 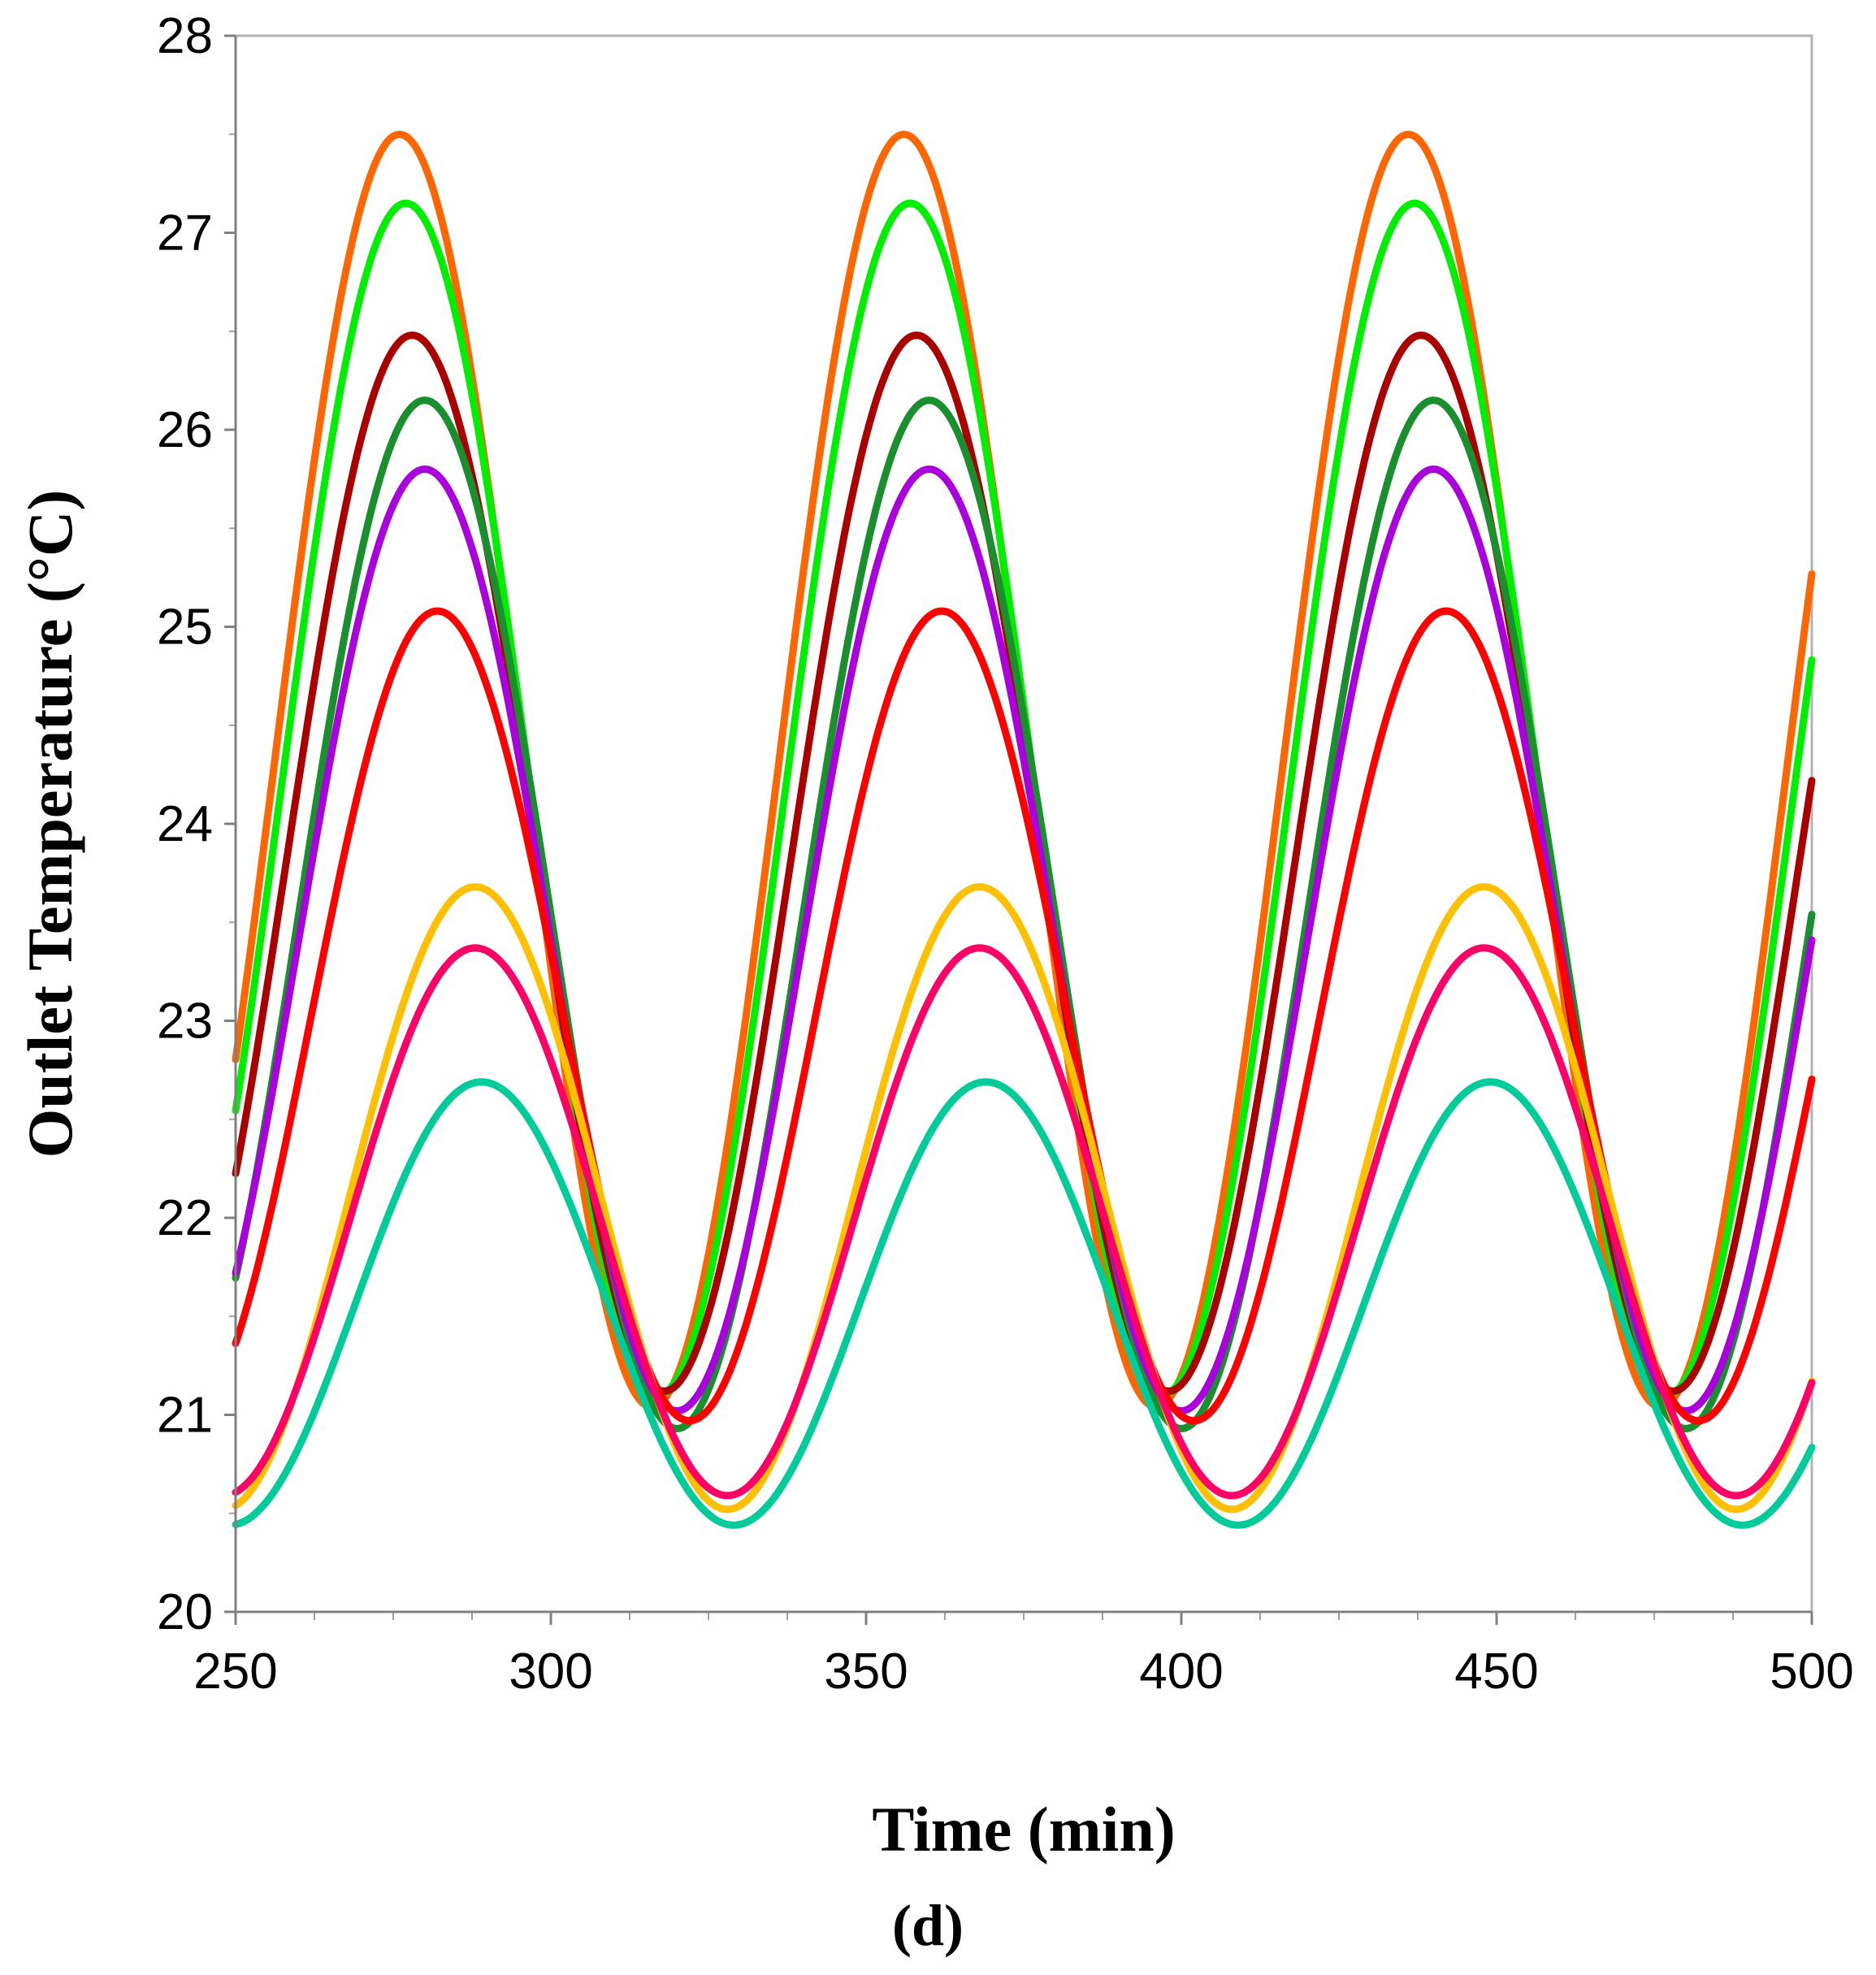 I want to click on y-tick-label: 22, so click(x=185, y=1218).